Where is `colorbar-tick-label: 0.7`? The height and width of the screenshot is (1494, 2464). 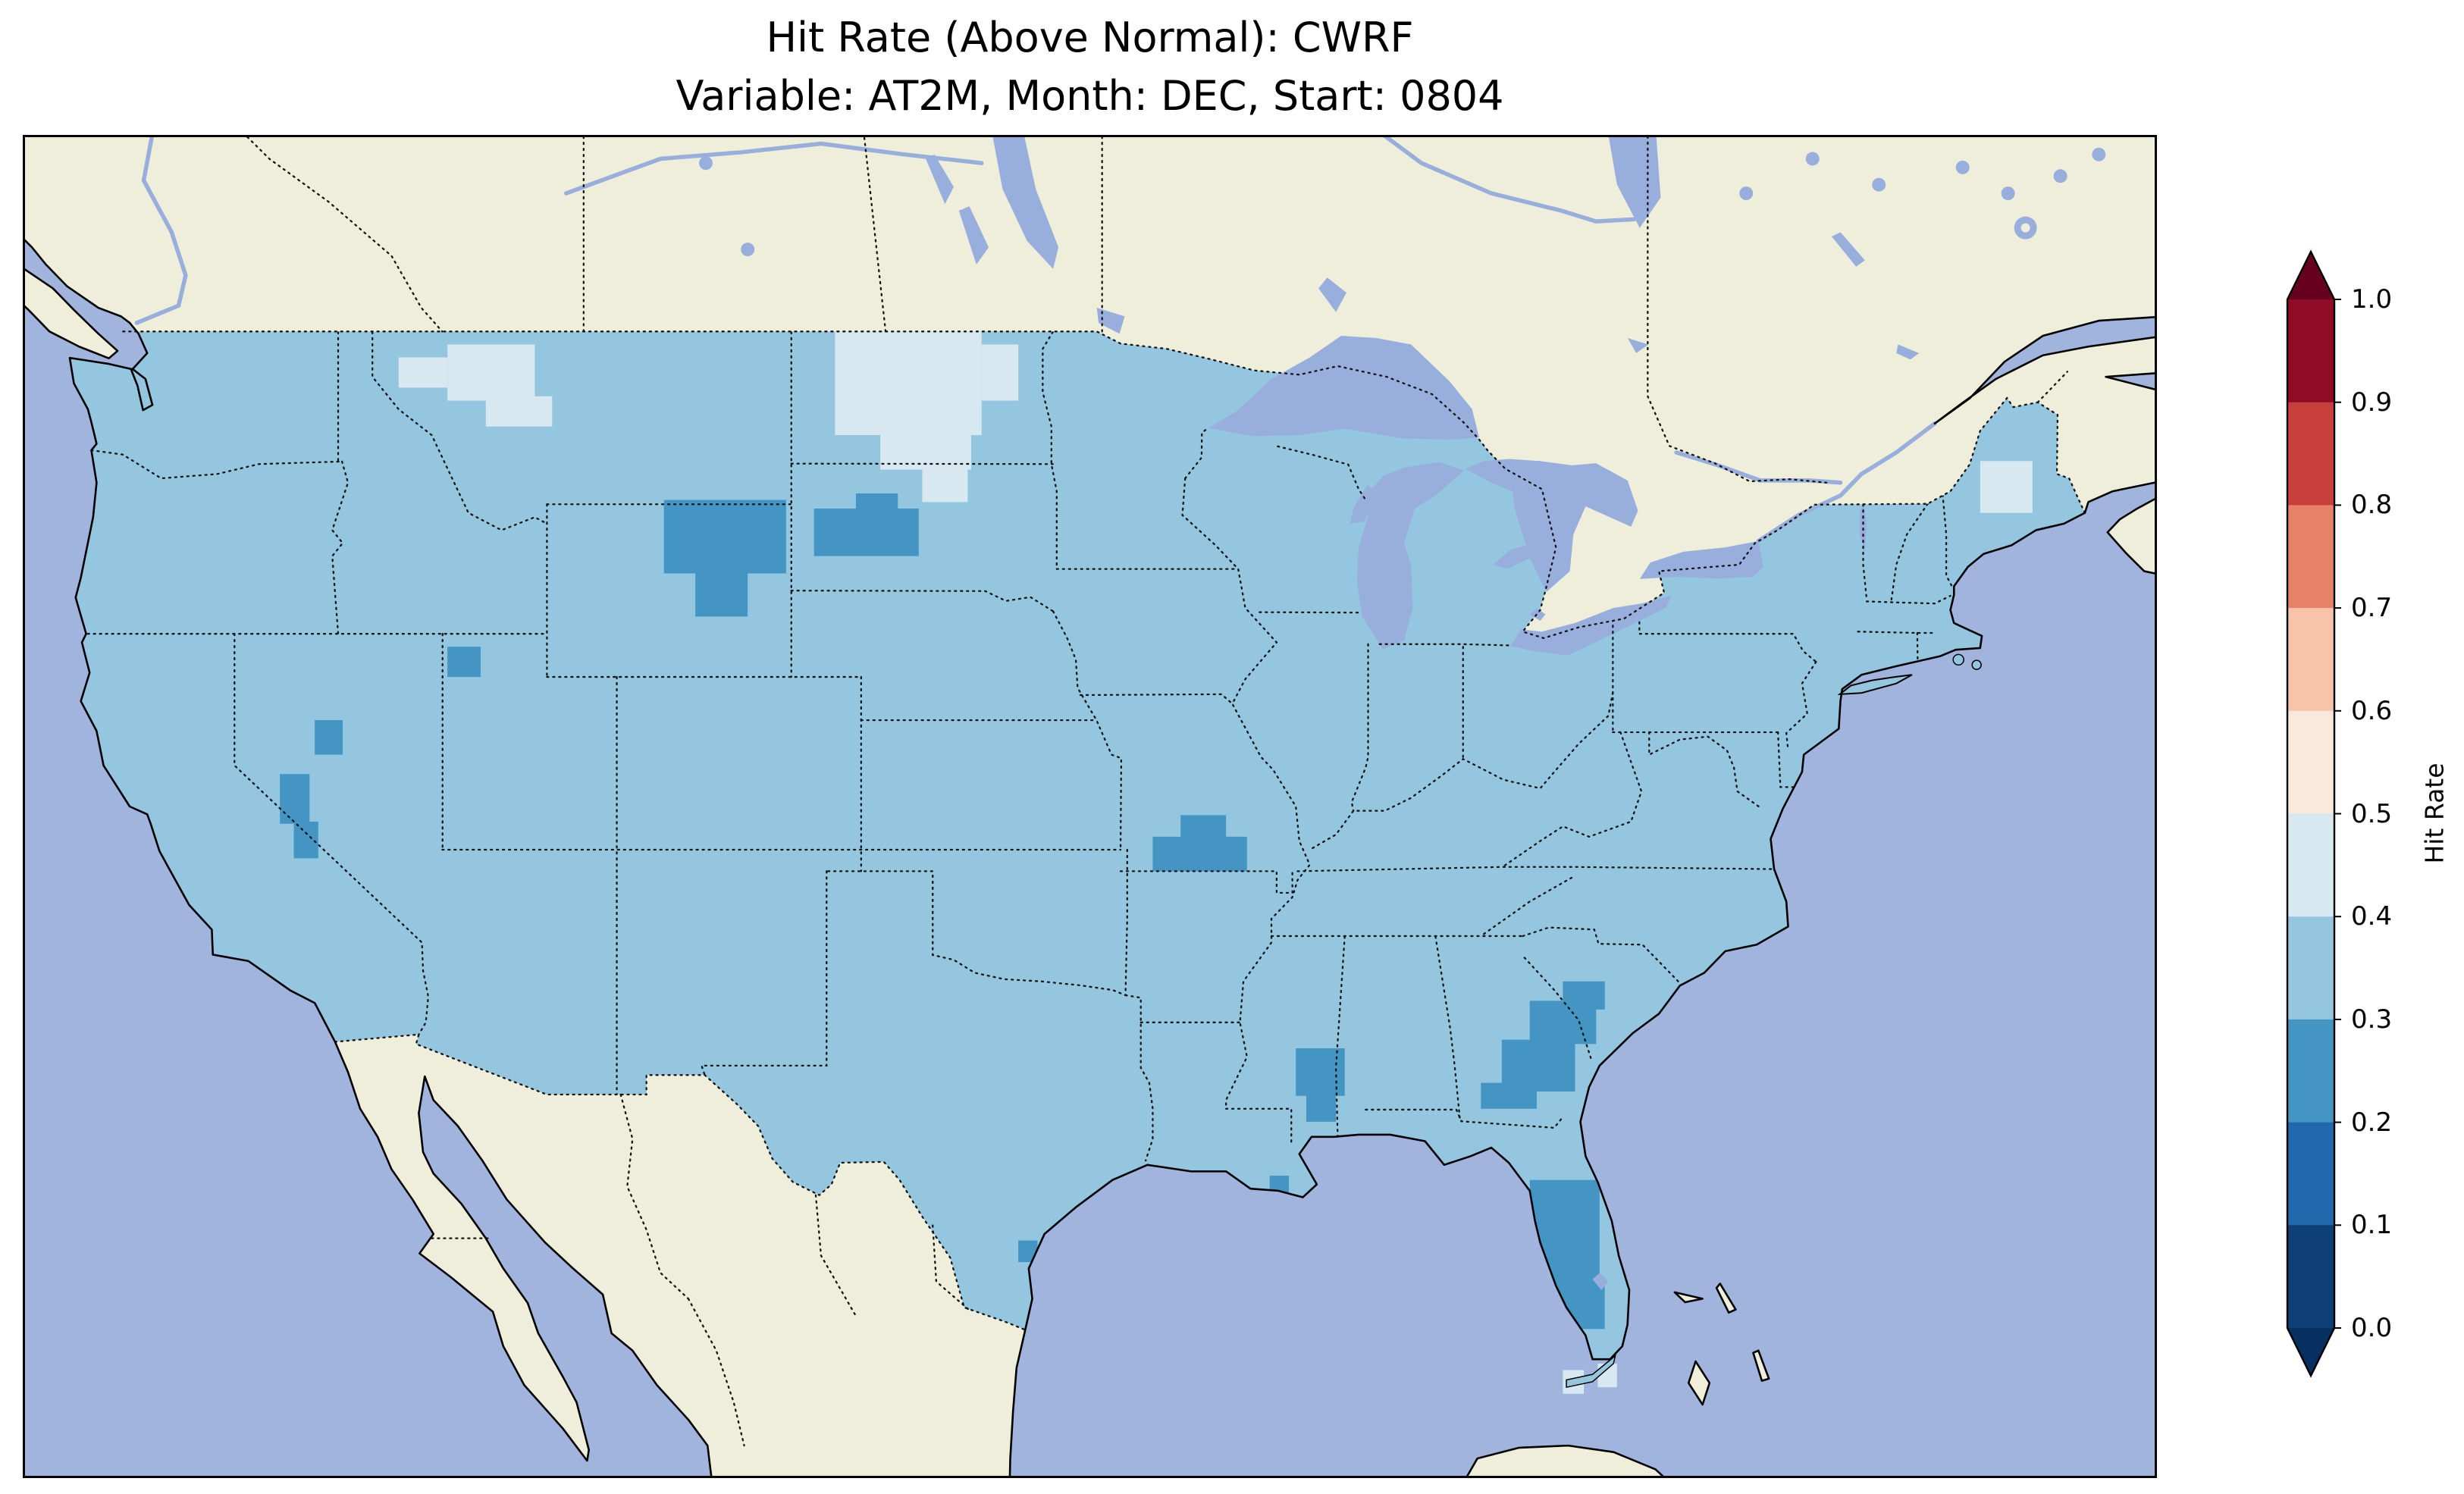 colorbar-tick-label: 0.7 is located at coordinates (2372, 608).